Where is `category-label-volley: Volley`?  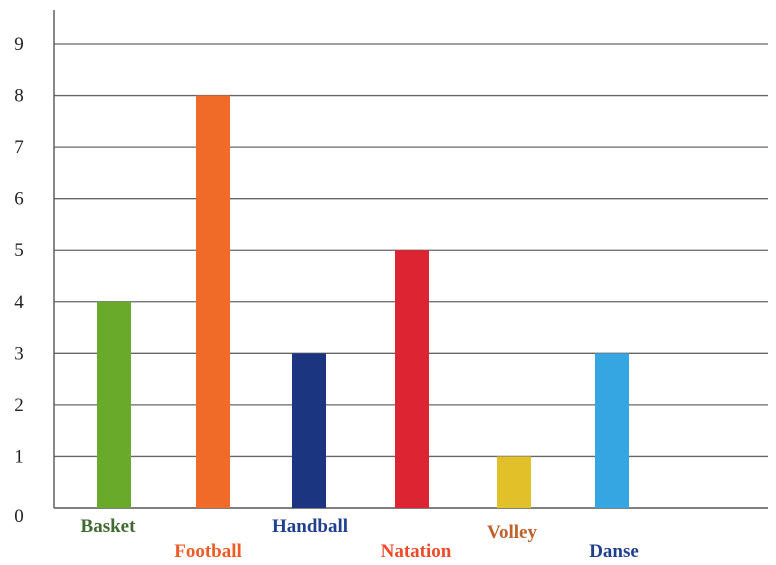 category-label-volley: Volley is located at coordinates (512, 532).